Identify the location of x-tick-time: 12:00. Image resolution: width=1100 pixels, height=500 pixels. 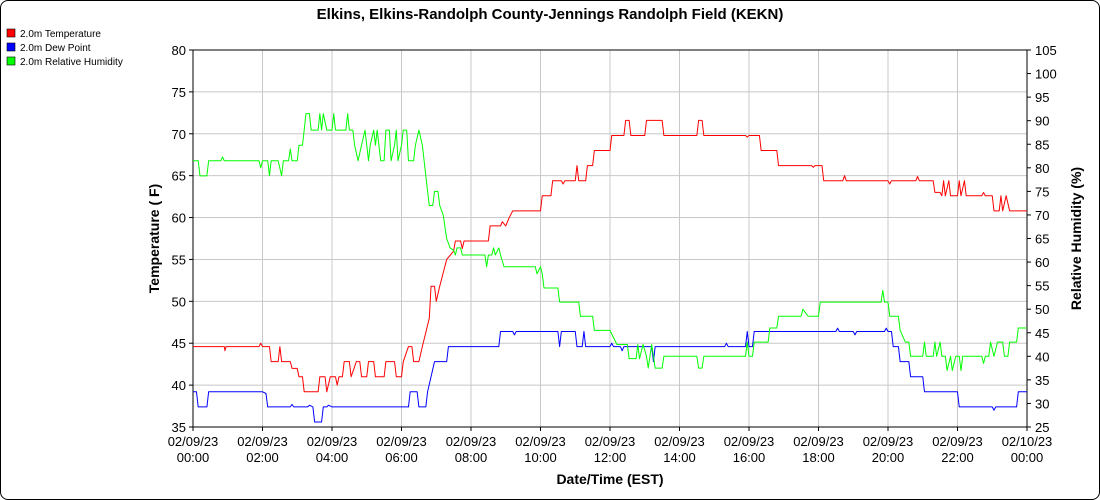
(610, 457).